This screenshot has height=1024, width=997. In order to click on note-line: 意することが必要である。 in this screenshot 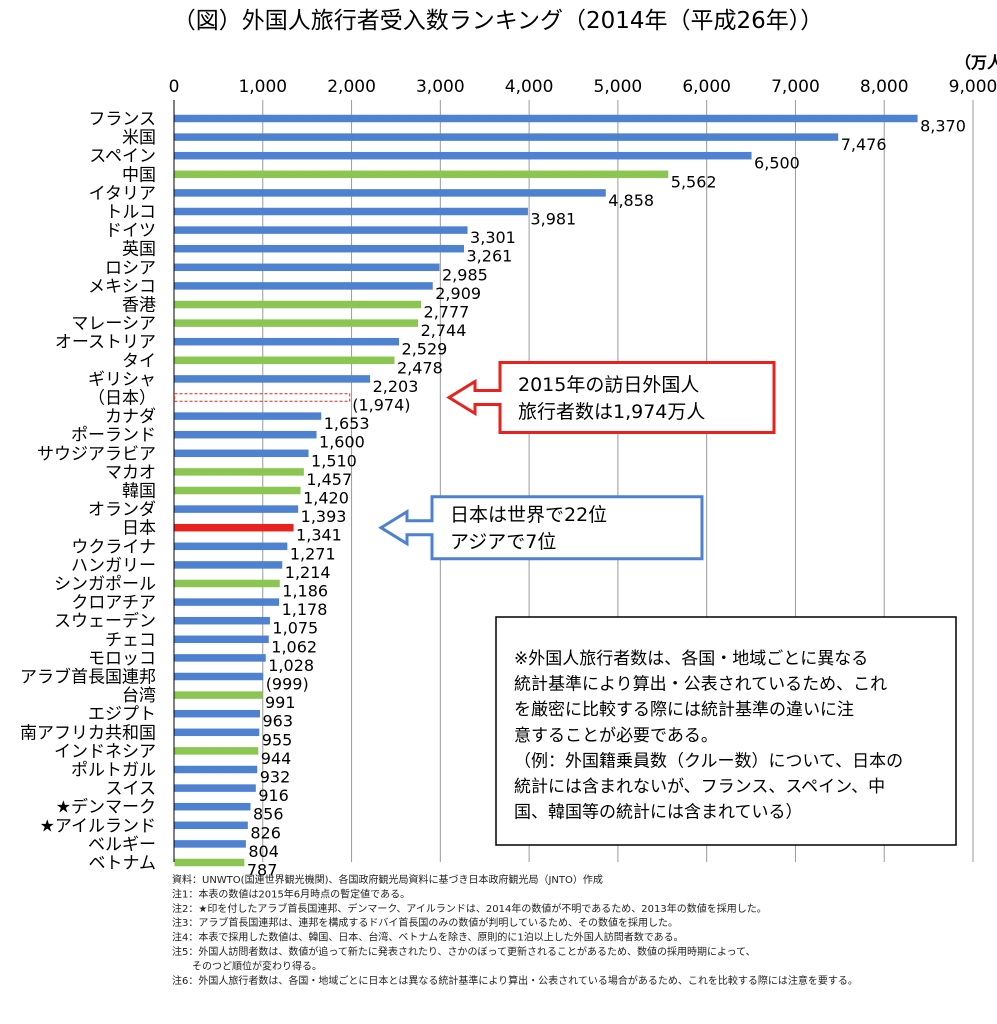, I will do `click(616, 736)`.